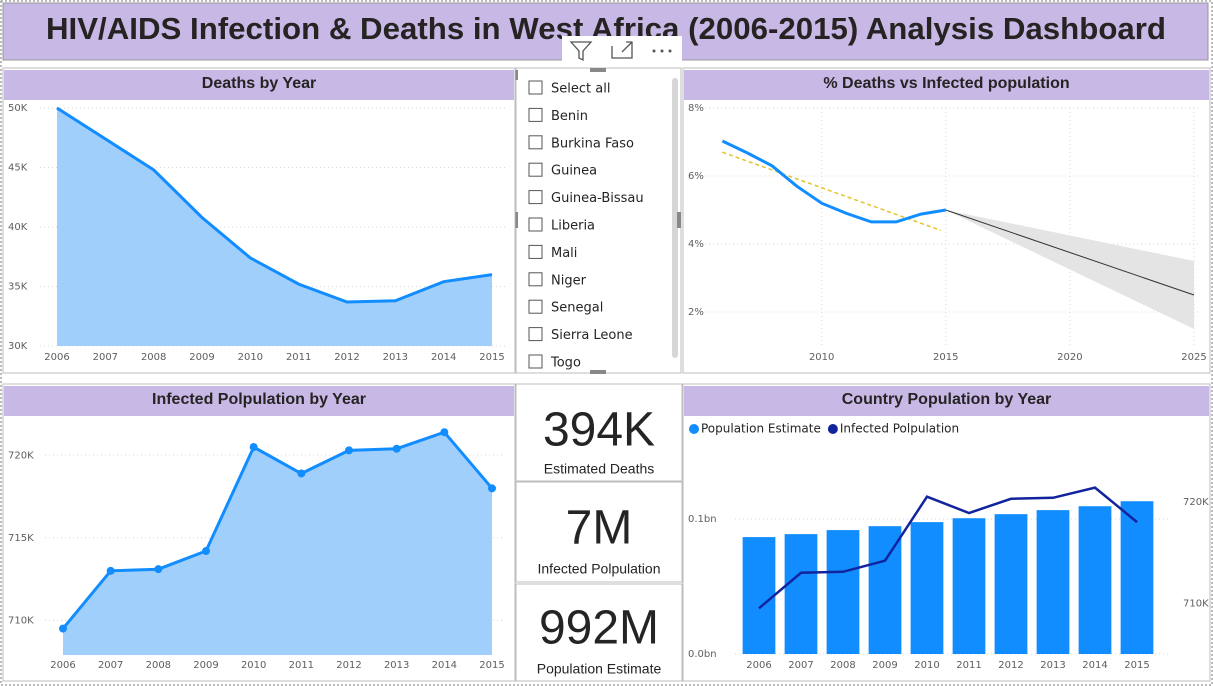 This screenshot has height=686, width=1213. What do you see at coordinates (761, 429) in the screenshot?
I see `legend-label: Population Estimate` at bounding box center [761, 429].